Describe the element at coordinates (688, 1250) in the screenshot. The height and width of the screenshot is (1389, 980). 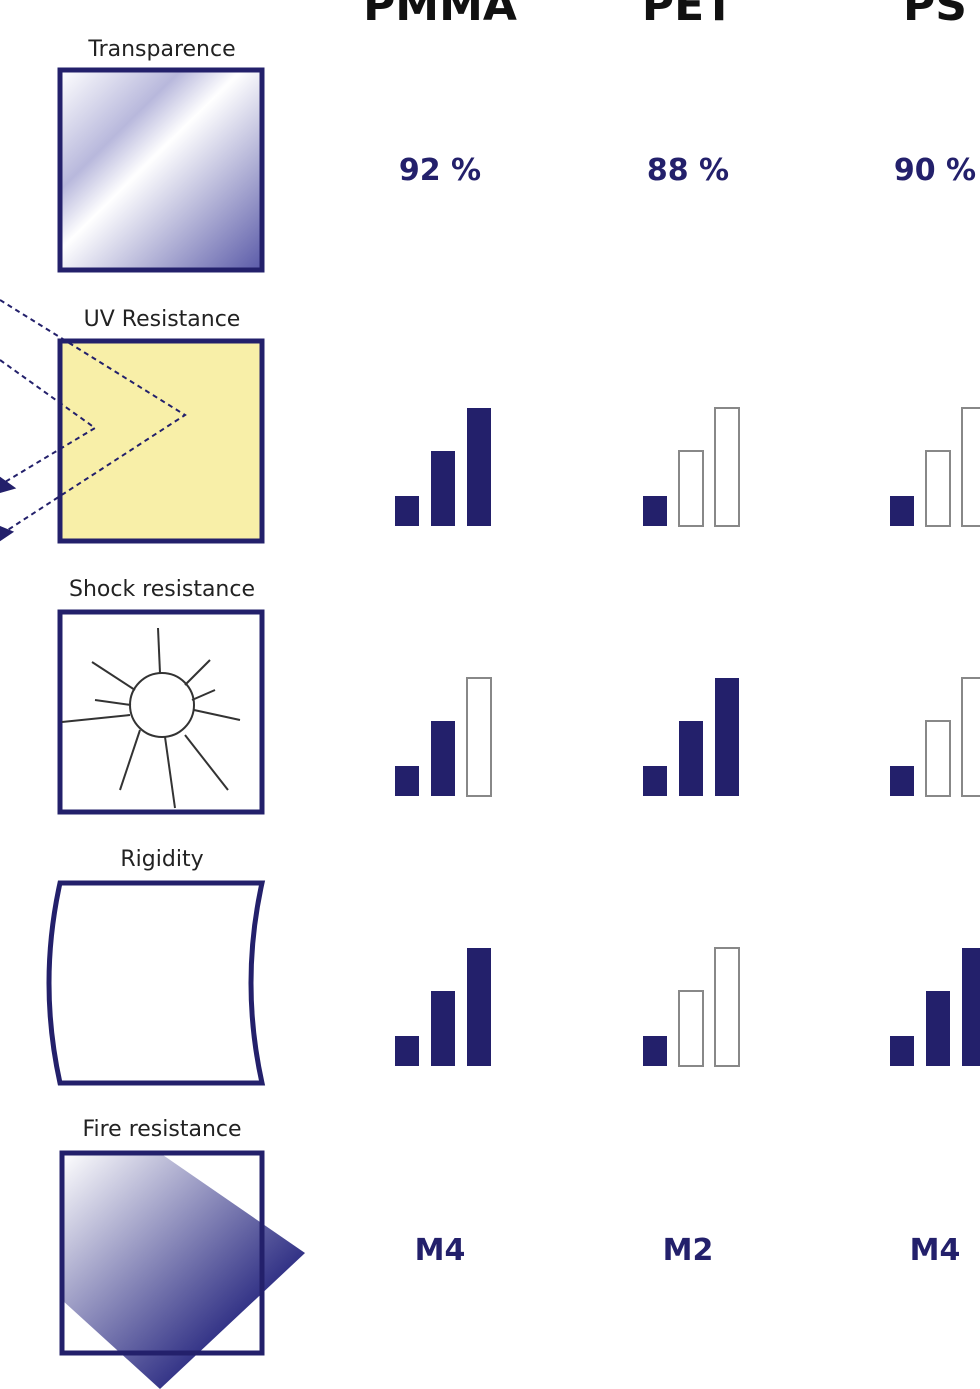
I see `property-value: M2` at that location.